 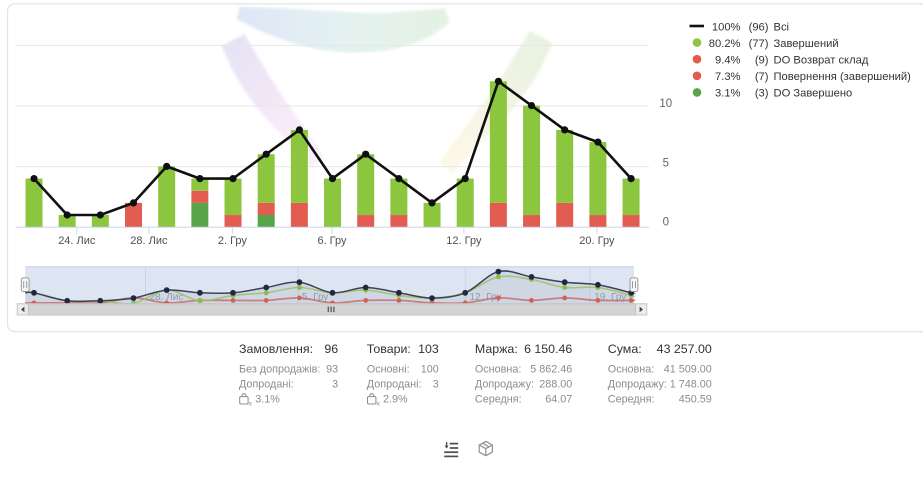 I want to click on svg-text: (77), so click(x=759, y=44).